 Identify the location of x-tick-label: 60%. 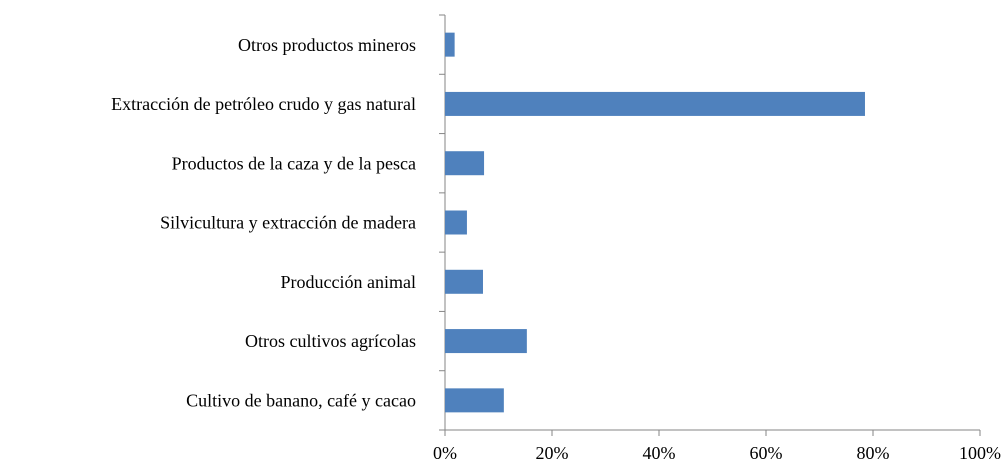
(766, 453).